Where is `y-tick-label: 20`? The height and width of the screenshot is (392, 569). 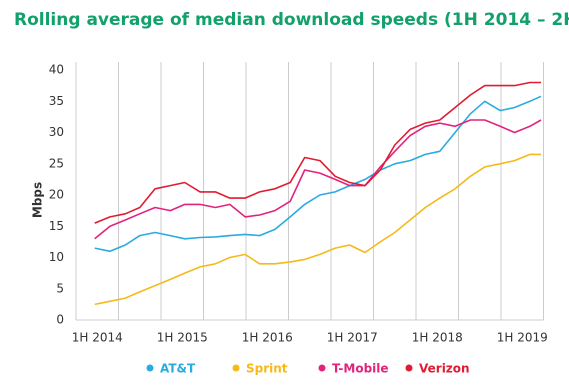
y-tick-label: 20 is located at coordinates (56, 195).